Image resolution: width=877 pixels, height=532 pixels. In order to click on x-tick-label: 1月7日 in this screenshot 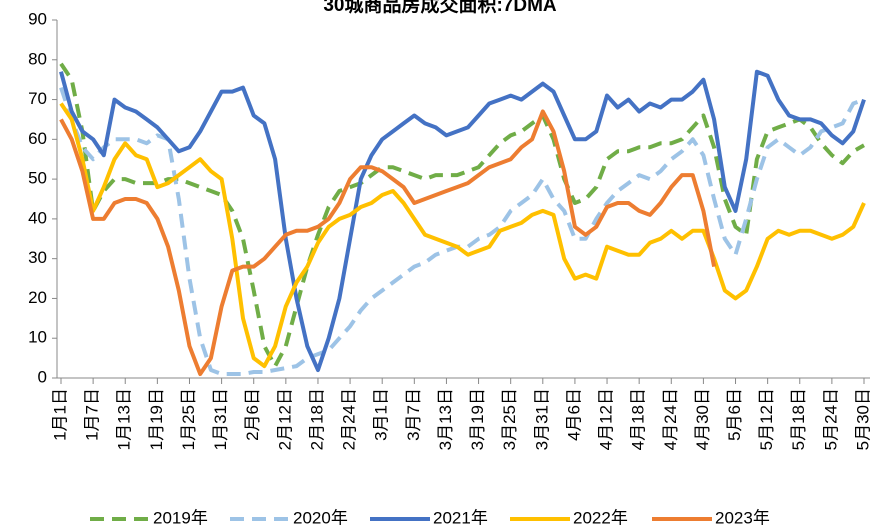, I will do `click(92, 414)`.